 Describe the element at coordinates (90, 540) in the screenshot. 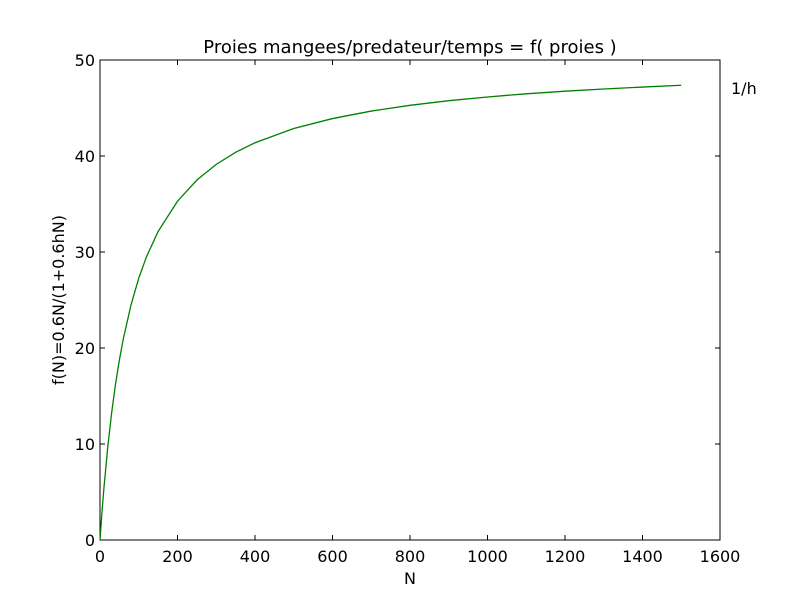

I see `y-tick-label-0: 0` at that location.